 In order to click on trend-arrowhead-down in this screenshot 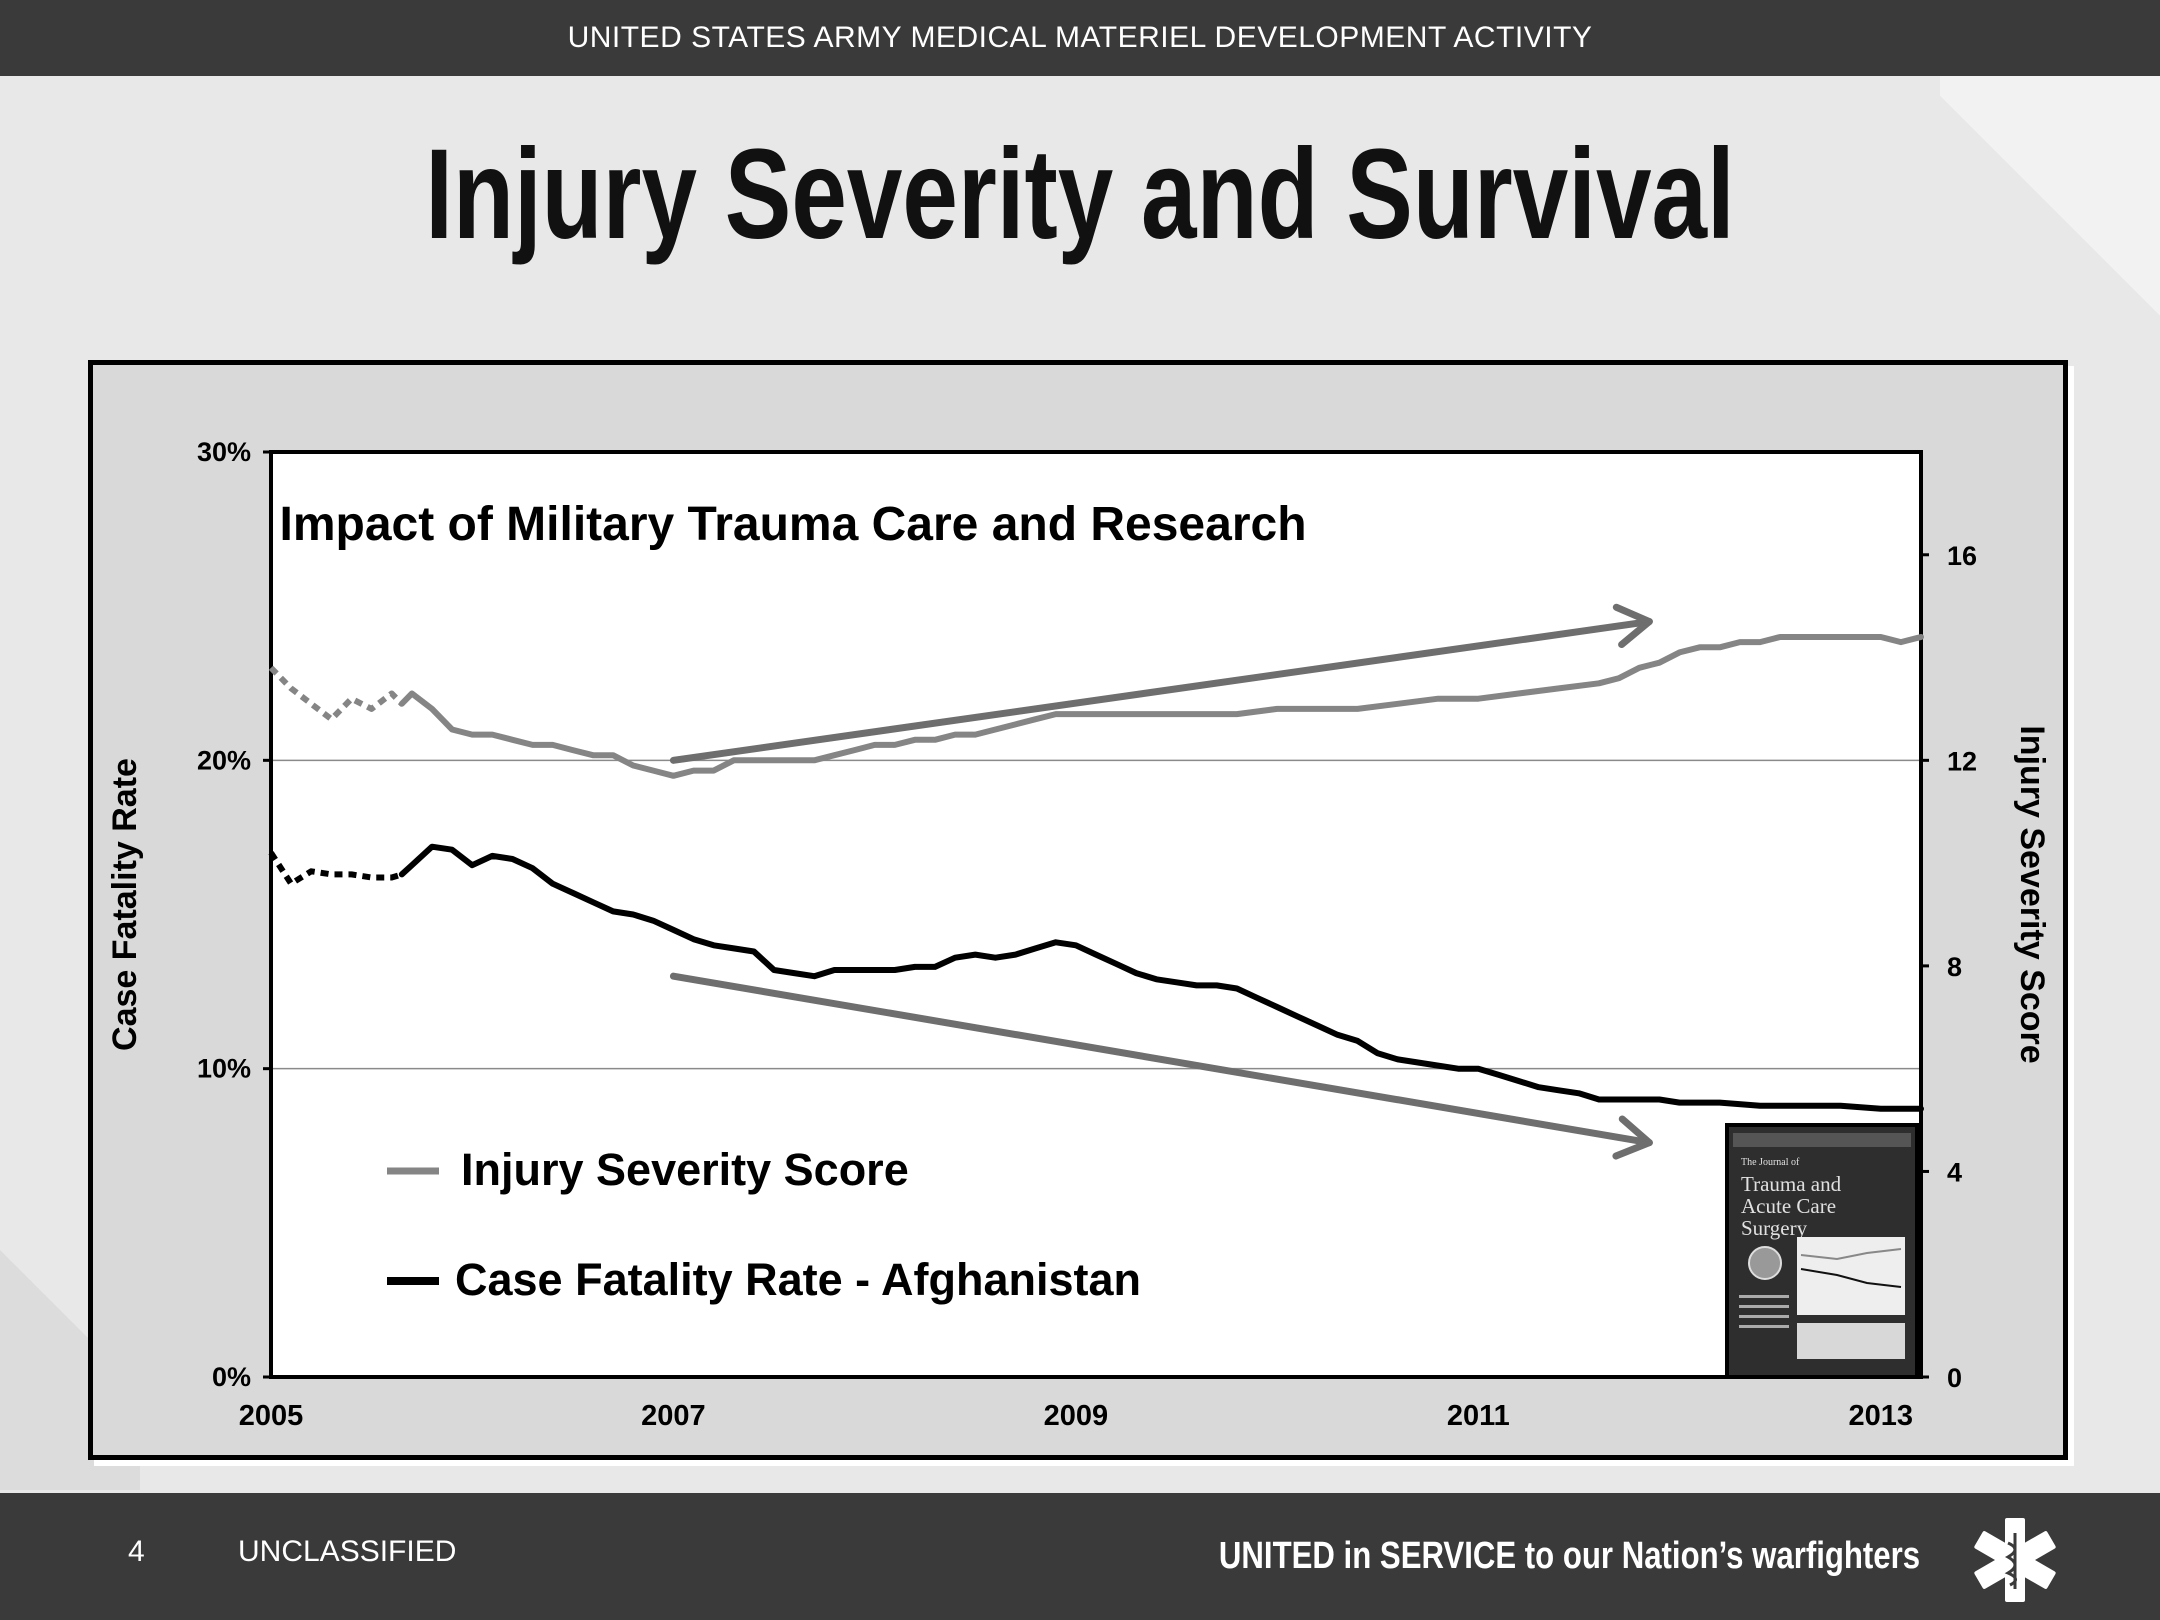, I will do `click(1632, 1137)`.